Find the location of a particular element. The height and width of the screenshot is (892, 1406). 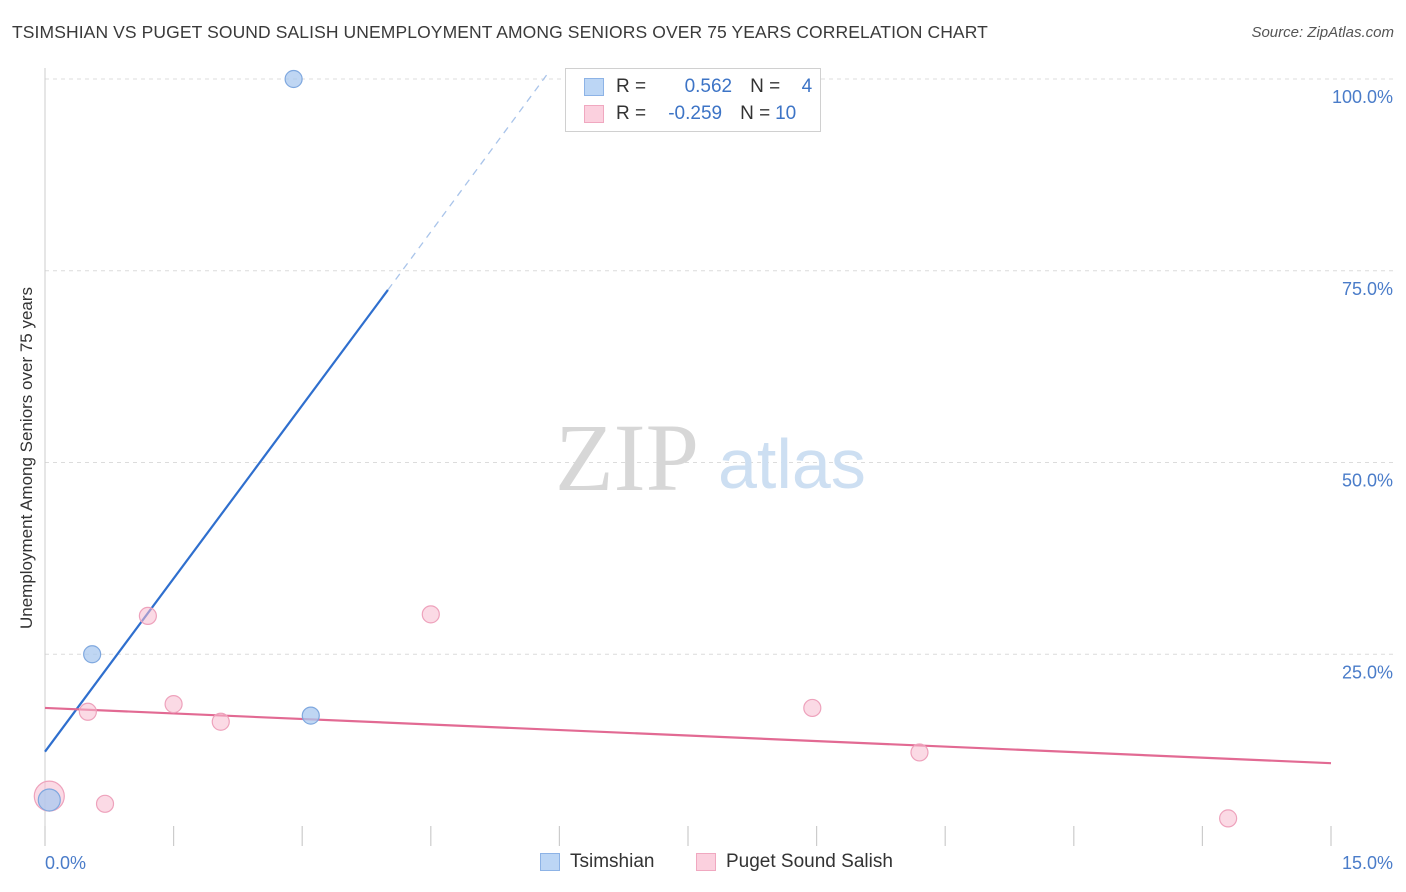

tsimshian-trend-extension is located at coordinates (467, 182).